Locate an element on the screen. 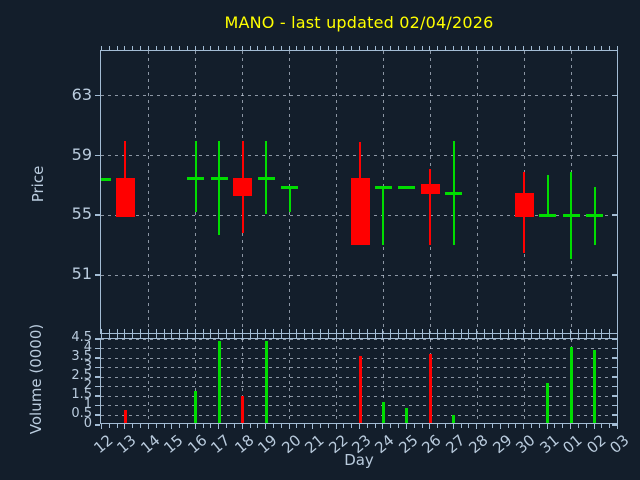 Image resolution: width=640 pixels, height=480 pixels. volume-tick-label: 4 is located at coordinates (87, 347).